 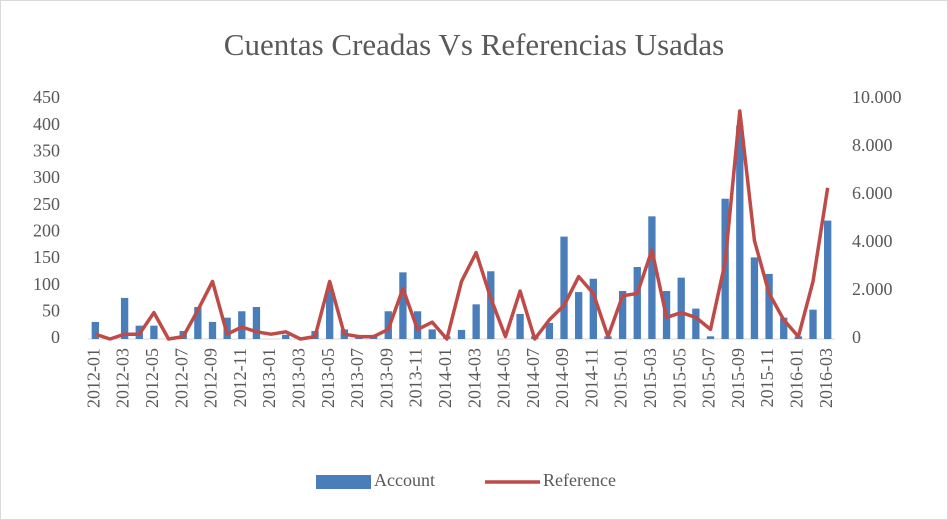 What do you see at coordinates (797, 378) in the screenshot?
I see `x-tick-label: 2016-01` at bounding box center [797, 378].